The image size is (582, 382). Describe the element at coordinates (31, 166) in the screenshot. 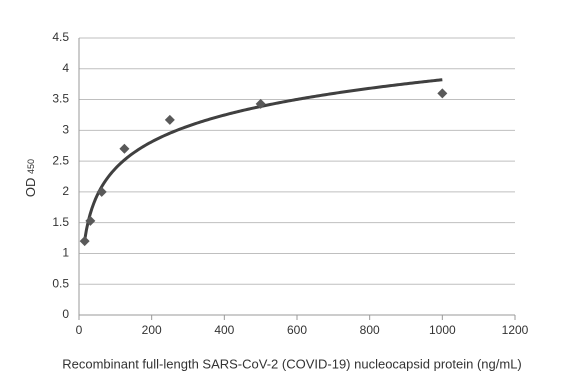

I see `y-axis-label-subscript: 450` at that location.